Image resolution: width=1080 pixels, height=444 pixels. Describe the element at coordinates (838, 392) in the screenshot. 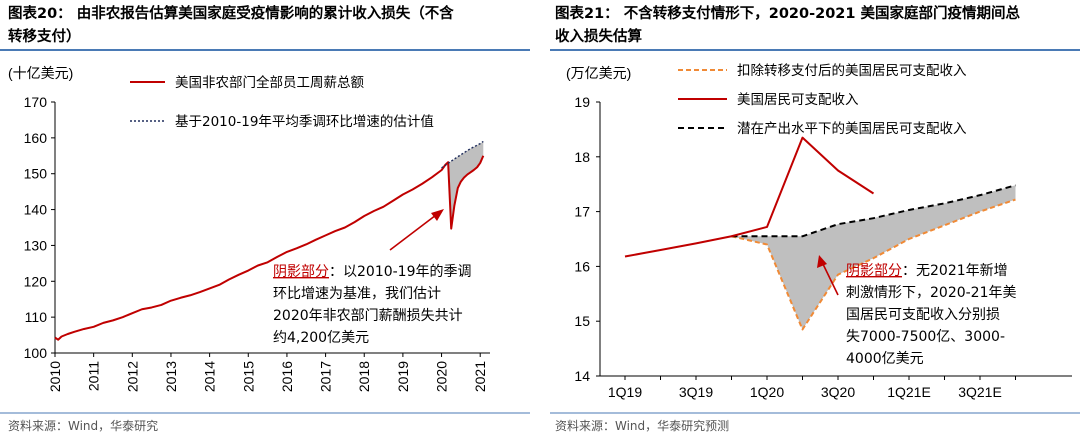

I see `right-x-tick-label: 3Q20` at that location.